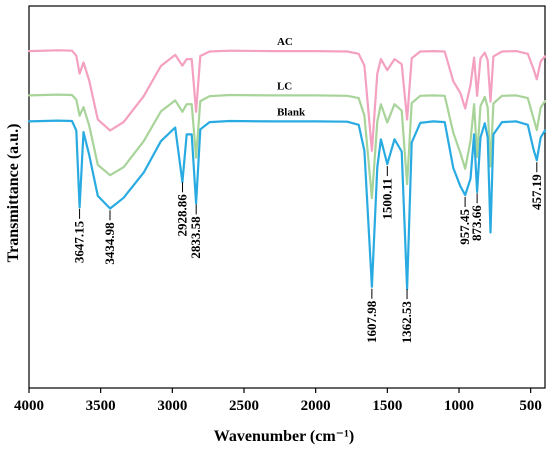 The image size is (550, 454). I want to click on axis-layer: 4000 3500 3000 2500 2000 1500 1000 500, so click(278, 401).